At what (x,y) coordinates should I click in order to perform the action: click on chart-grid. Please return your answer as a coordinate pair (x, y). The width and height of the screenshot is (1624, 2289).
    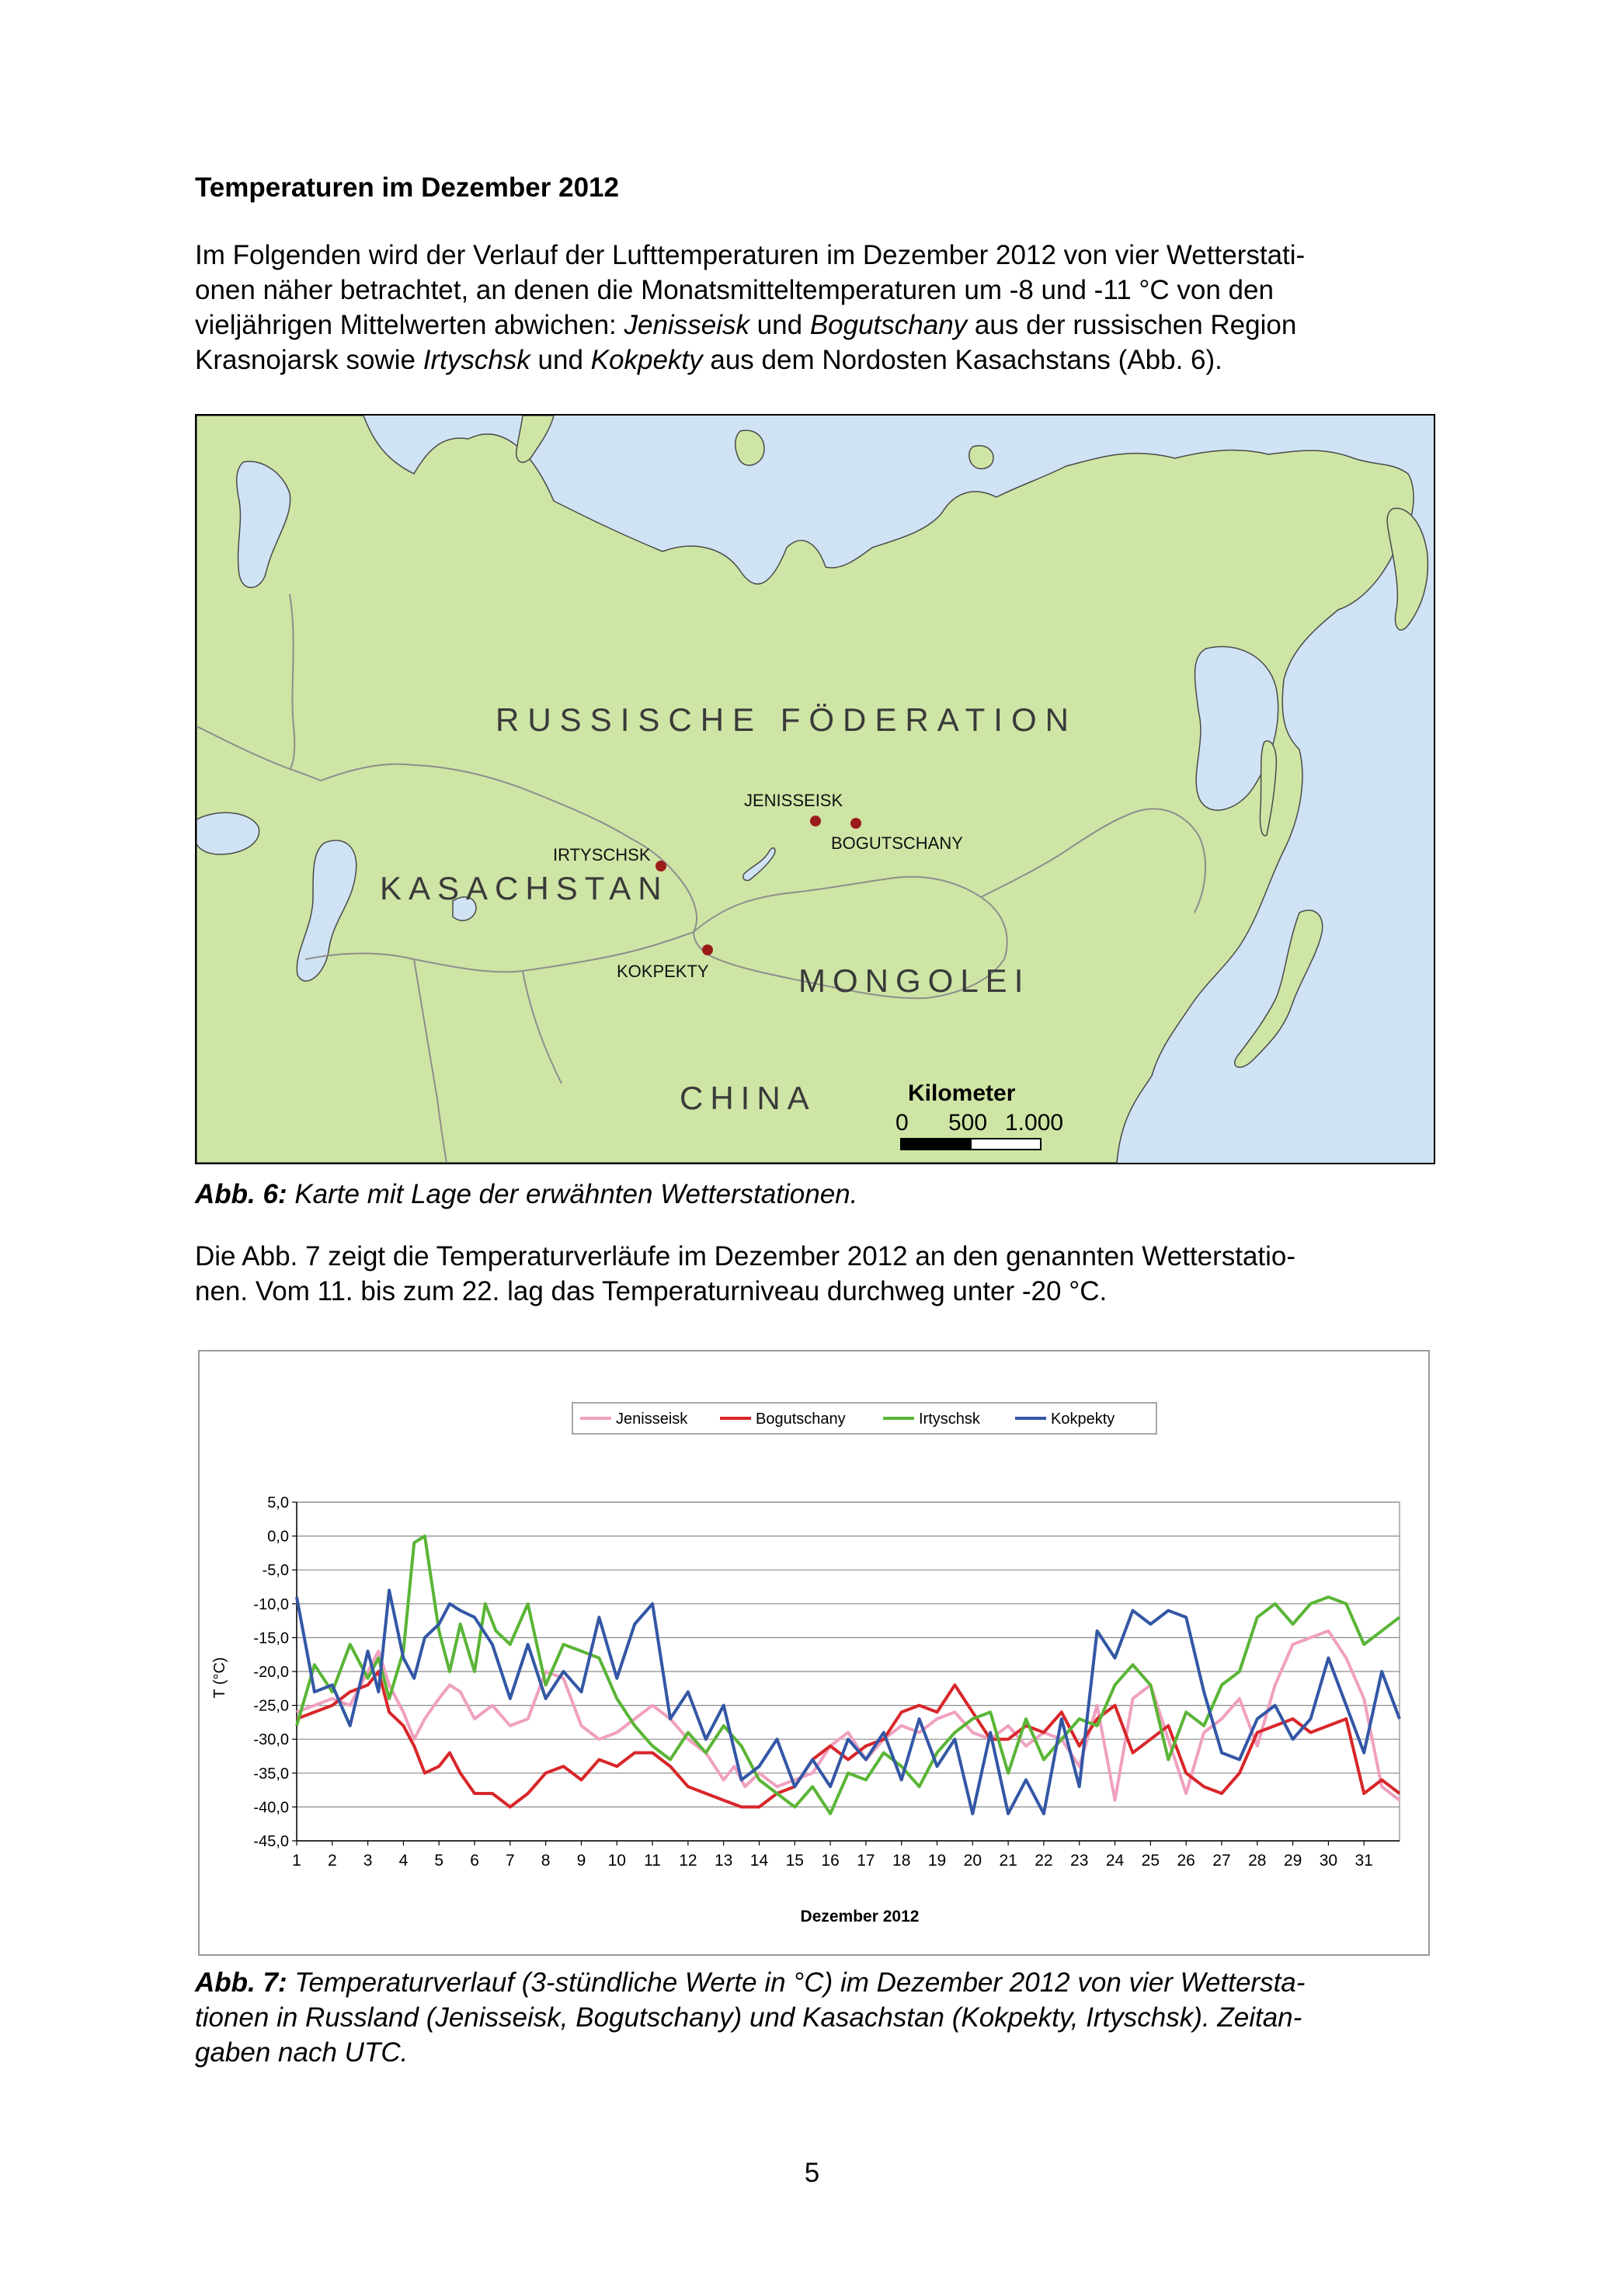
    Looking at the image, I should click on (848, 1672).